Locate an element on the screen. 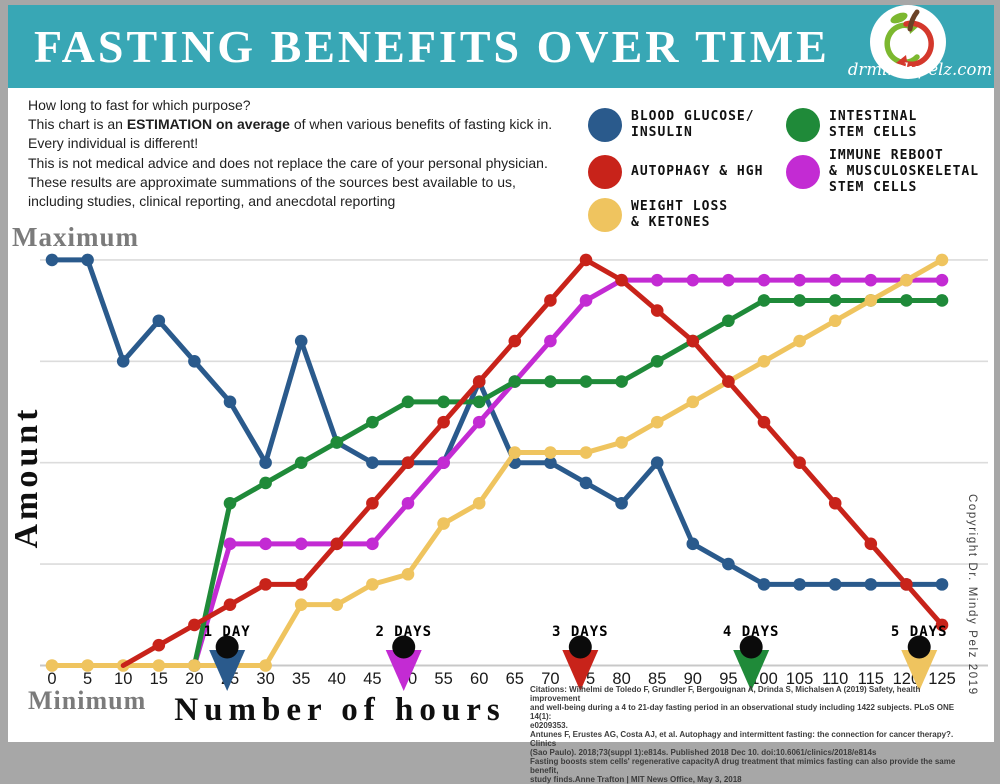  copyright-text: Copyright Dr. Mindy Pelz 2019 is located at coordinates (972, 595).